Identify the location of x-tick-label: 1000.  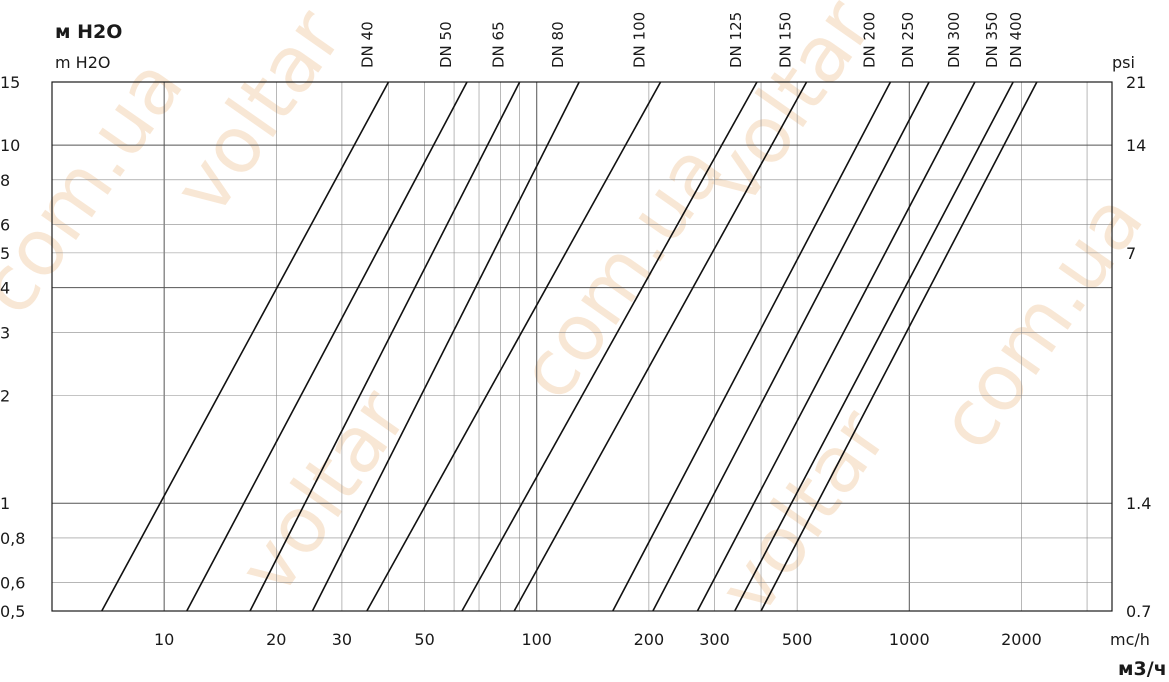
(909, 639).